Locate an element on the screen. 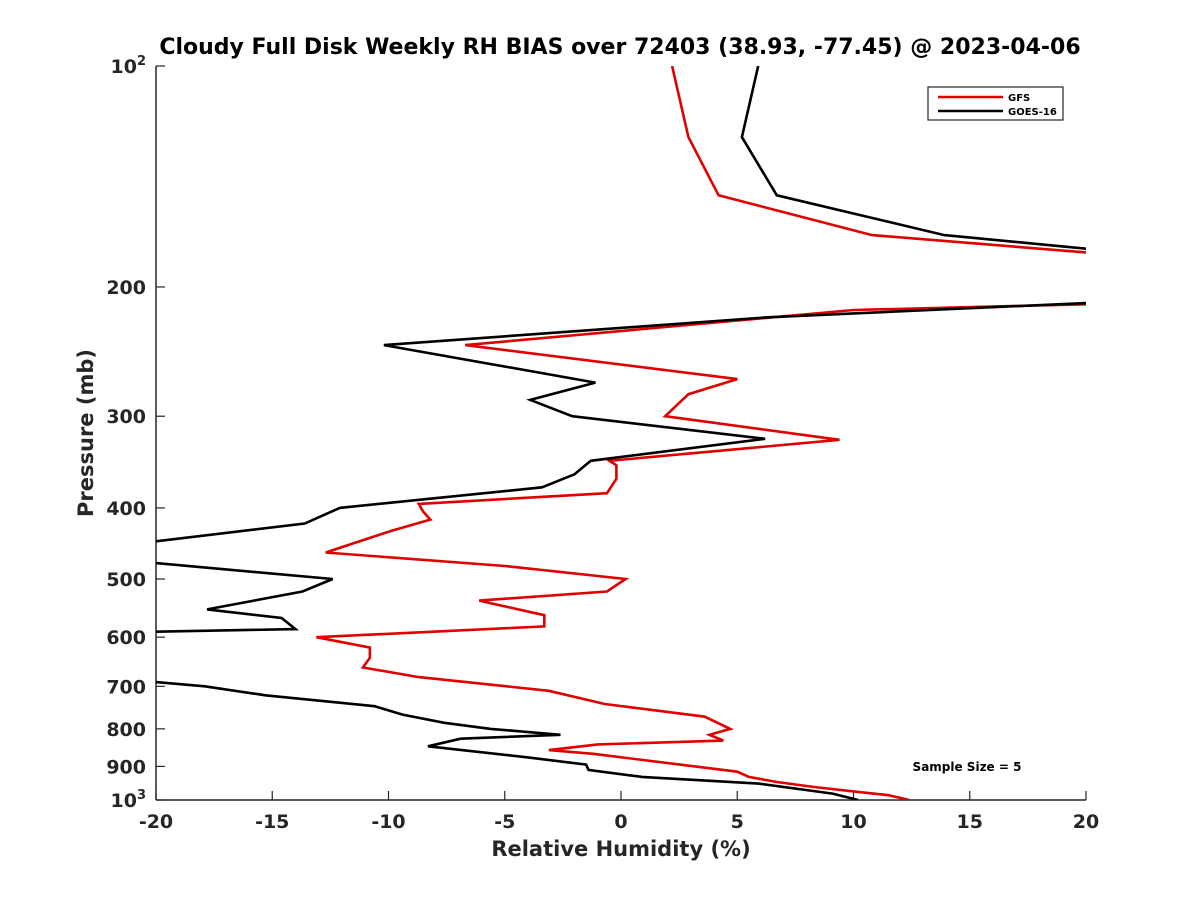 The width and height of the screenshot is (1200, 900). y-tick-label: 600 is located at coordinates (126, 638).